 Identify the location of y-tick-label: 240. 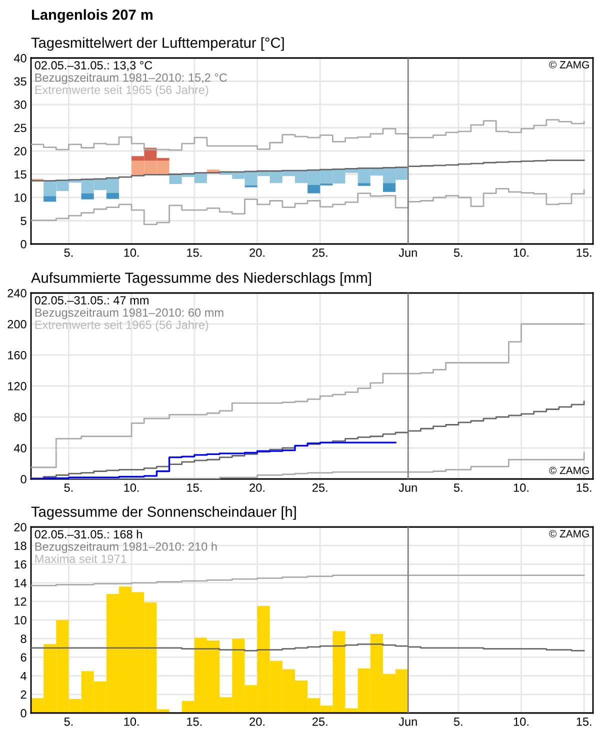
(17, 293).